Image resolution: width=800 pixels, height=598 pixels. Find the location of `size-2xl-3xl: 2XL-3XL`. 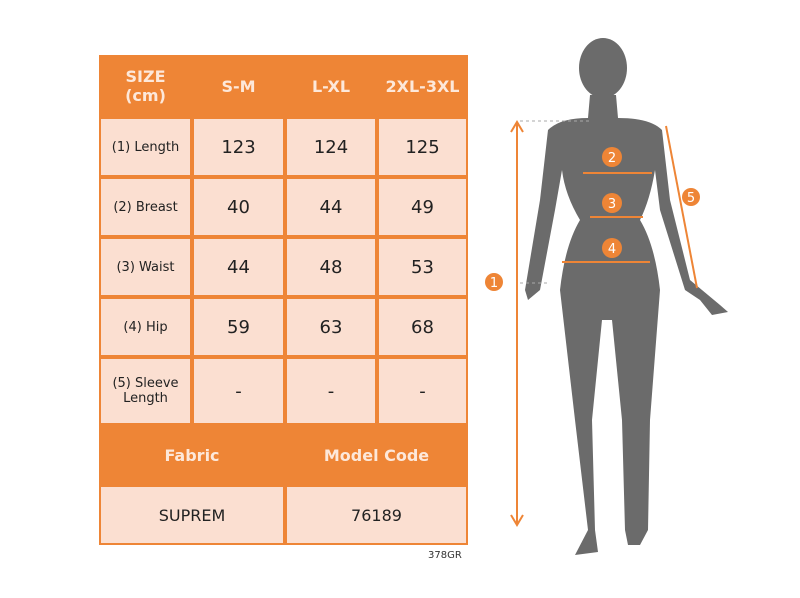

size-2xl-3xl: 2XL-3XL is located at coordinates (422, 86).